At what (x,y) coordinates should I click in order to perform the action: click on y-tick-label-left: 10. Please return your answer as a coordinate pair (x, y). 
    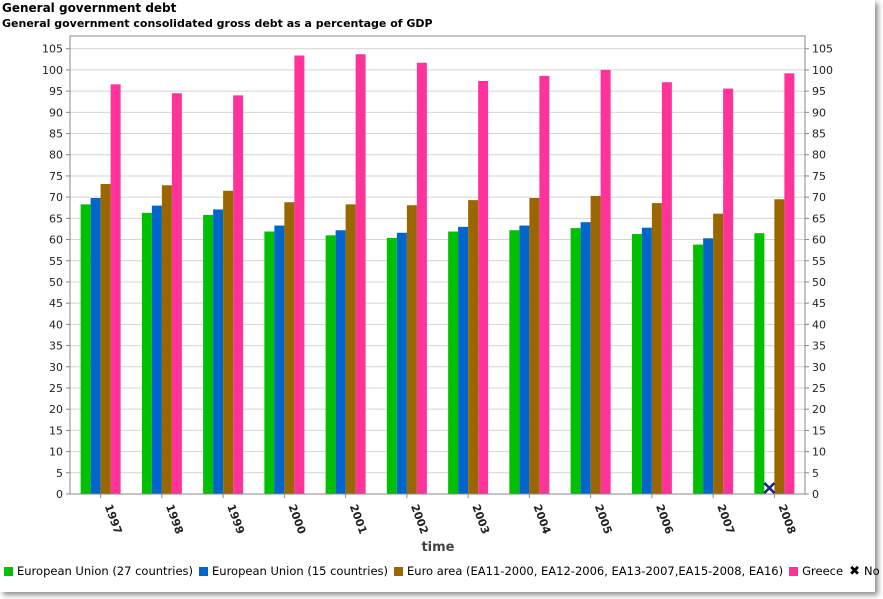
    Looking at the image, I should click on (56, 452).